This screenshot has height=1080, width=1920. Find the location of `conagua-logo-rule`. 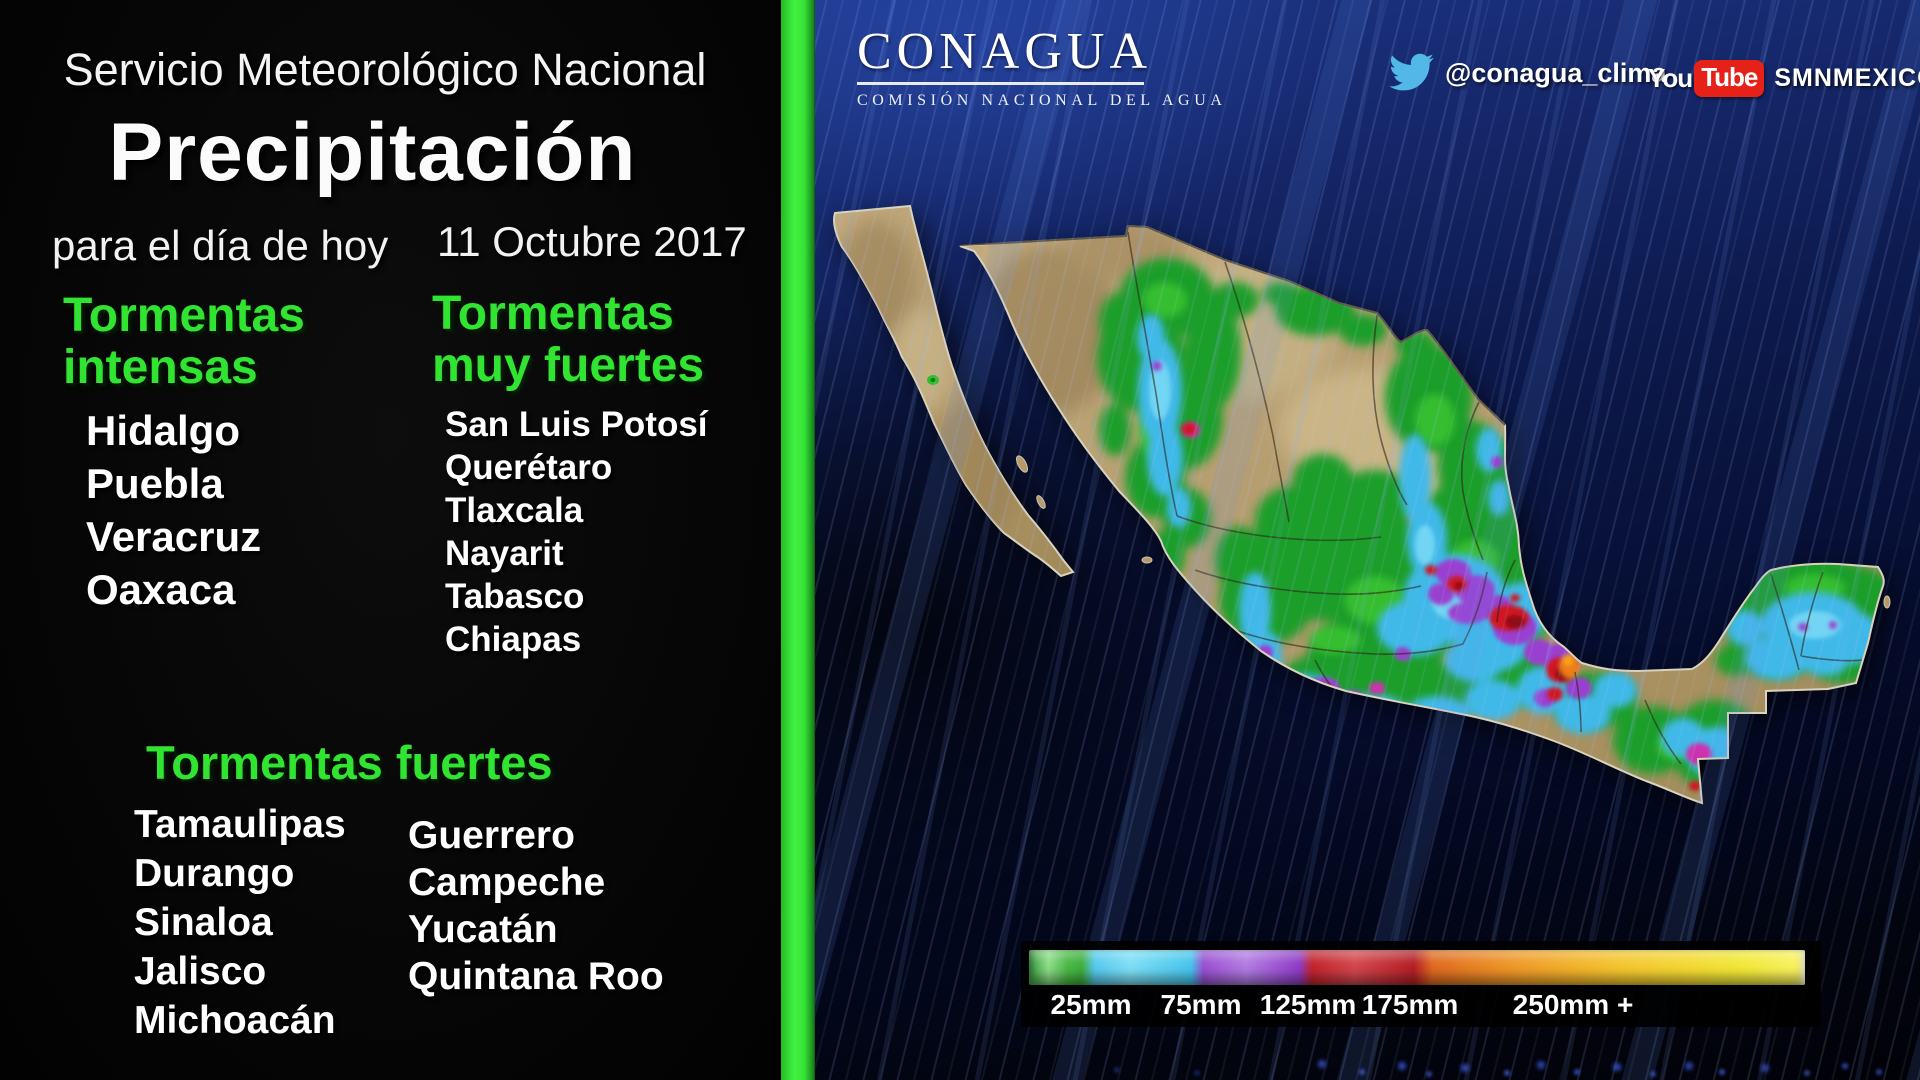

conagua-logo-rule is located at coordinates (1000, 83).